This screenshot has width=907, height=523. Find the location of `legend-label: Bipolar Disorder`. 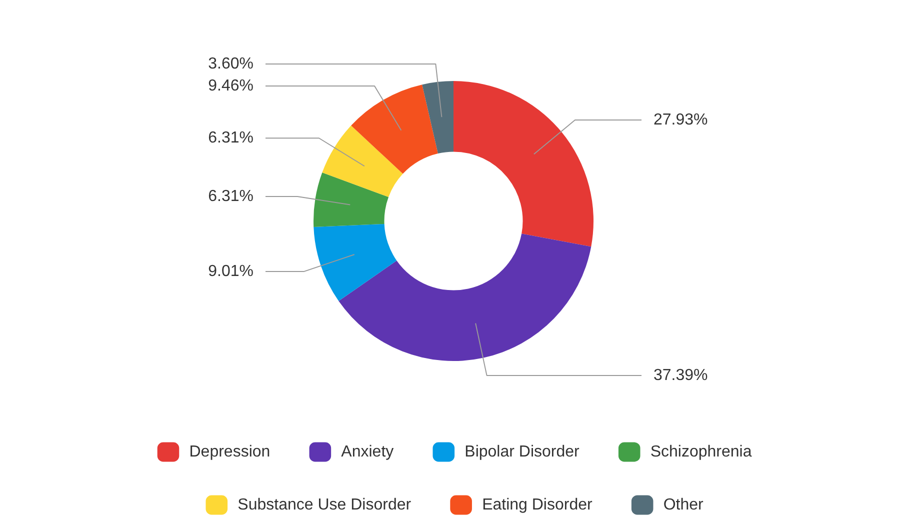

legend-label: Bipolar Disorder is located at coordinates (522, 451).